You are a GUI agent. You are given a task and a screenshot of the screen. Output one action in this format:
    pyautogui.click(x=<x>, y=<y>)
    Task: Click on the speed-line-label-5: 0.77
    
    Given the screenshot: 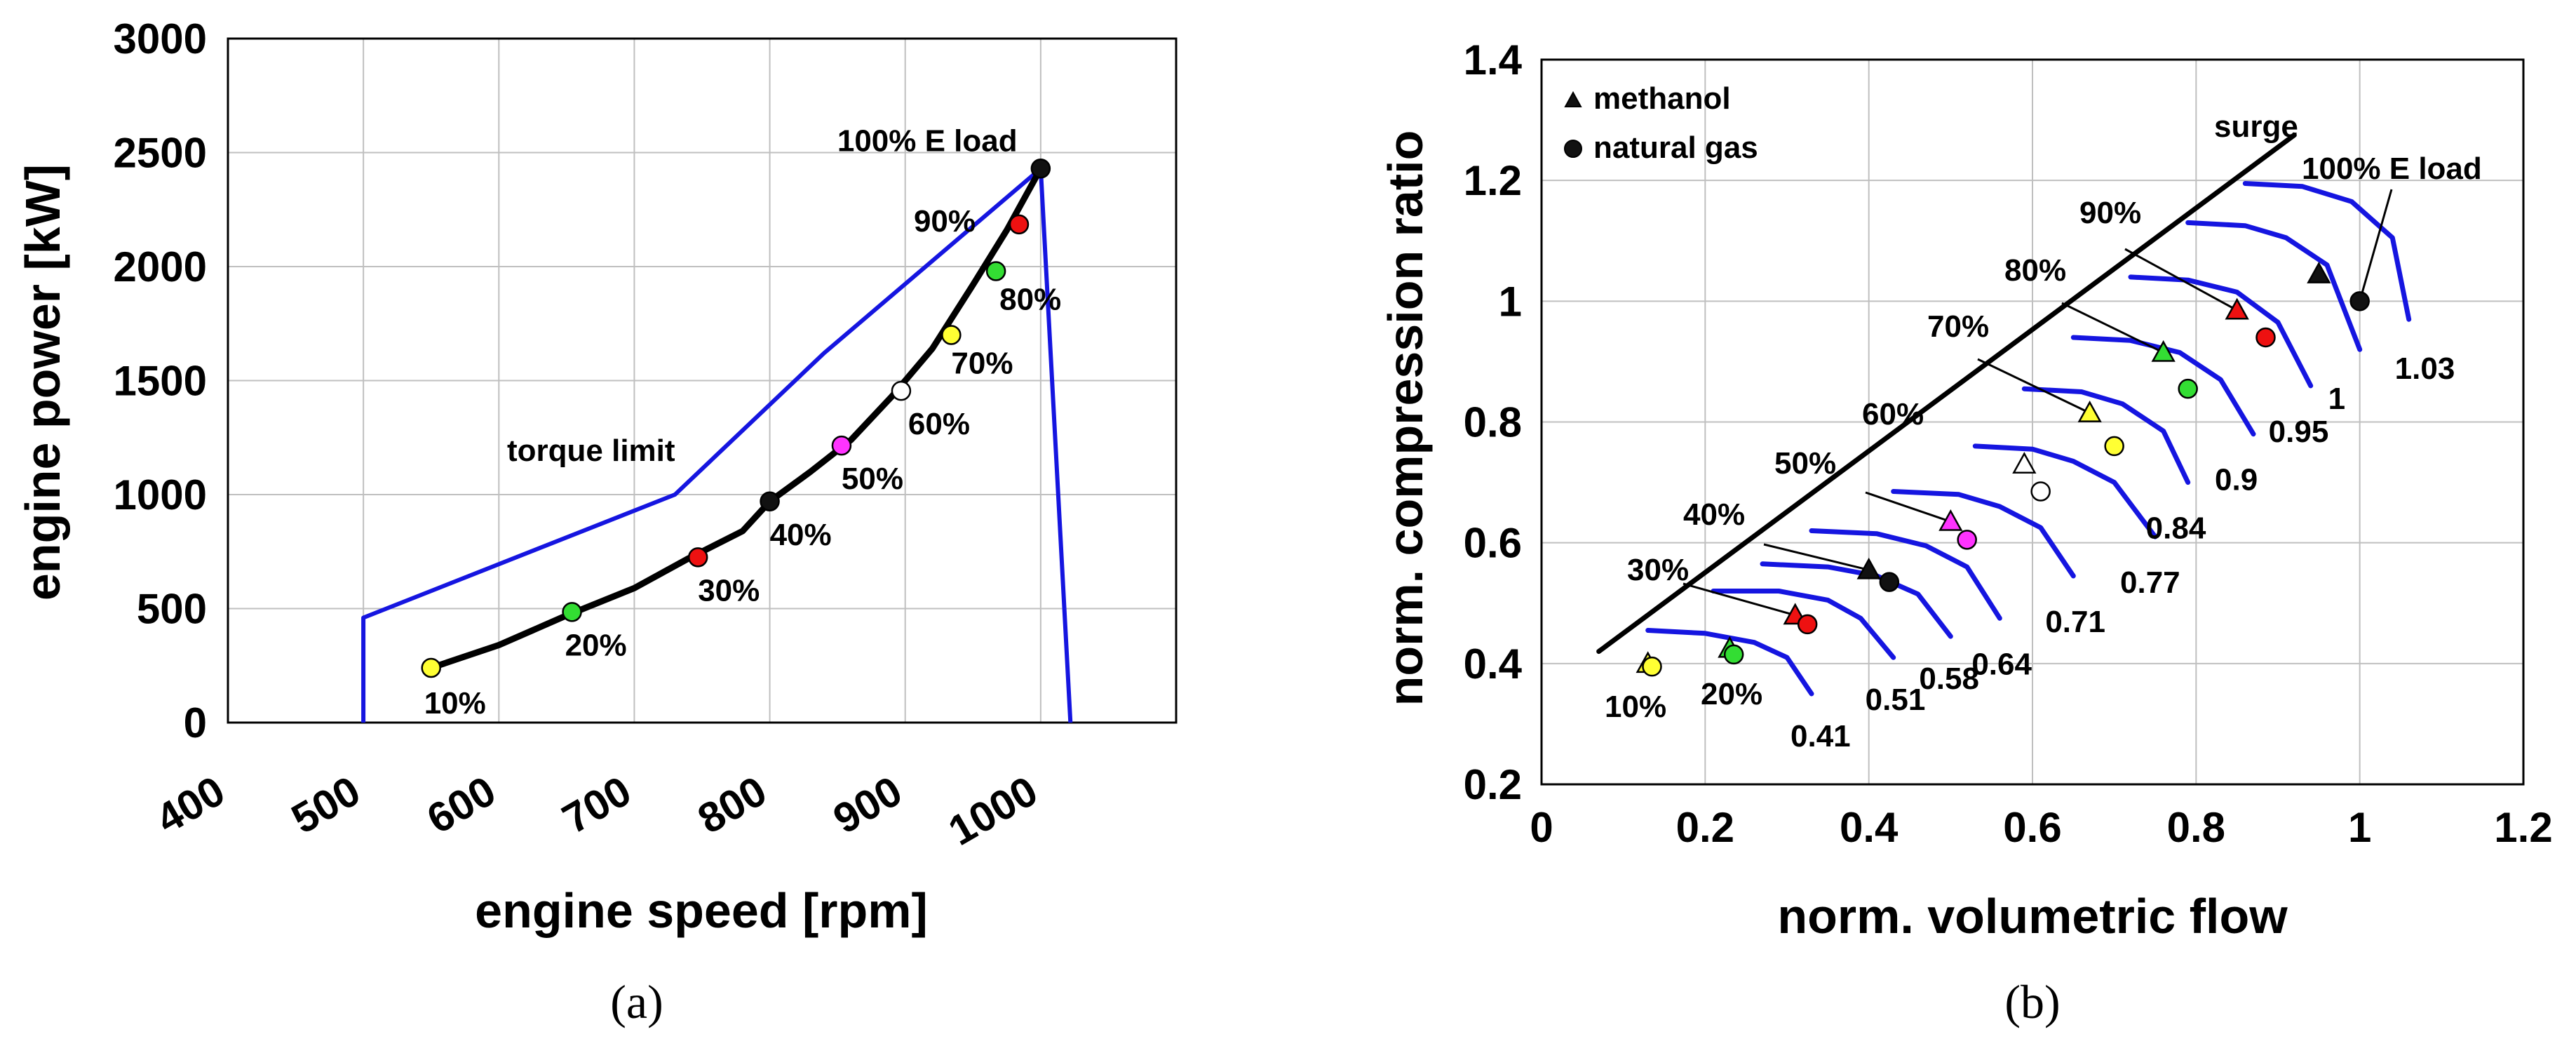 What is the action you would take?
    pyautogui.click(x=2150, y=582)
    